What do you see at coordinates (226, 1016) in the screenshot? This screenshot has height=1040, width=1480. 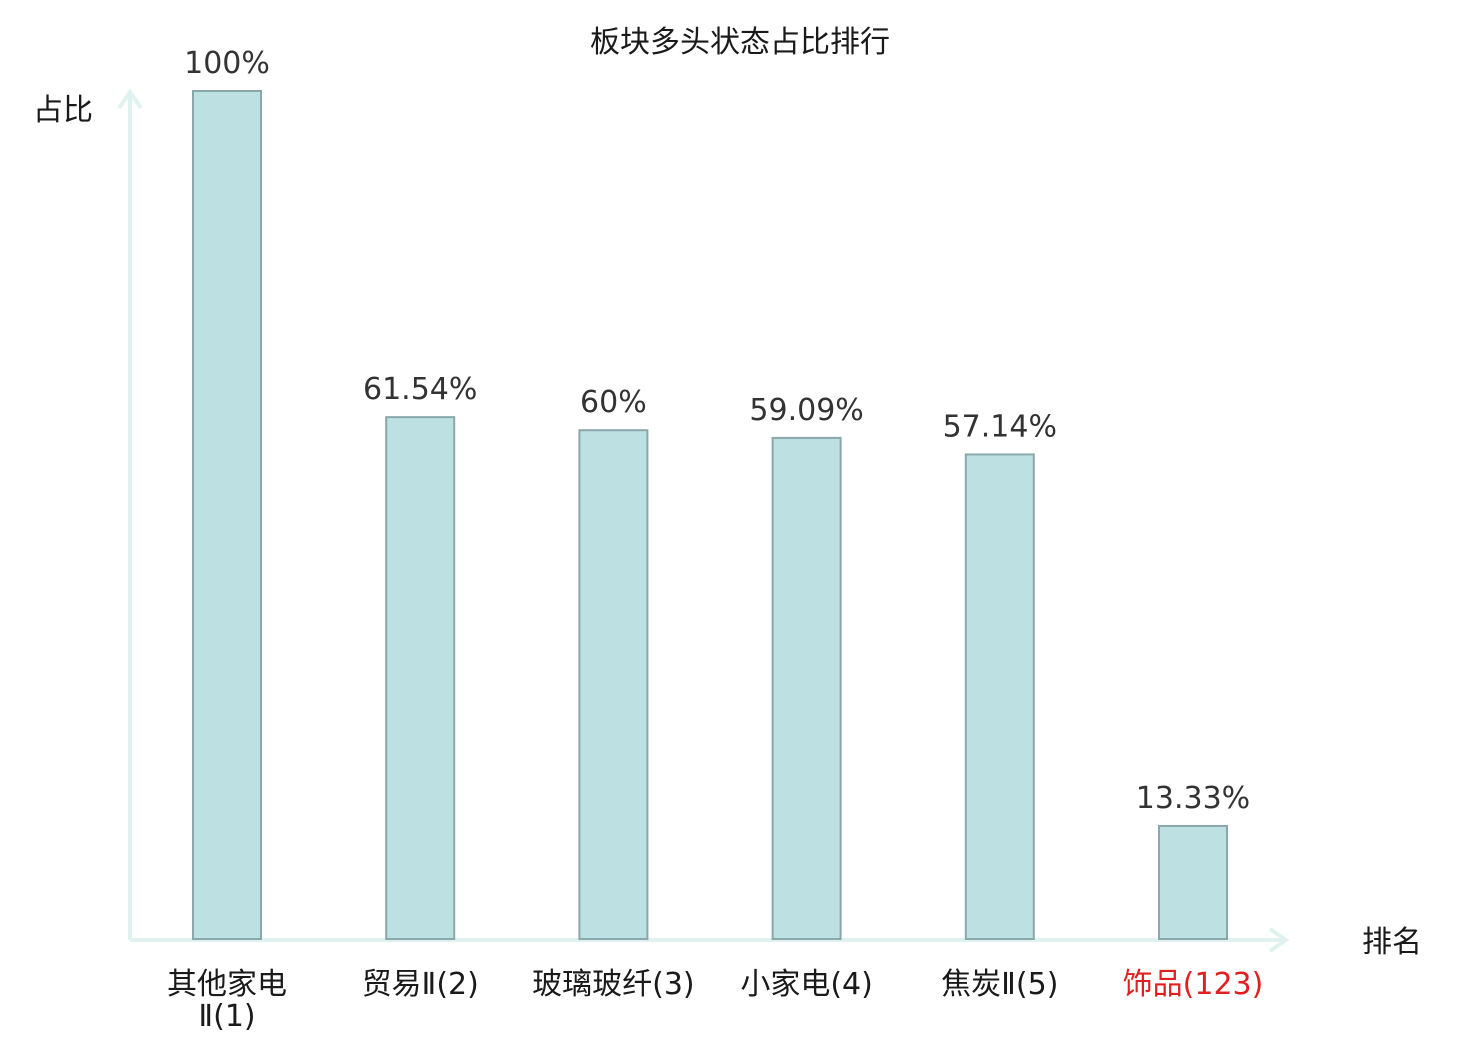 I see `x-tick-label: Ⅱ(1)` at bounding box center [226, 1016].